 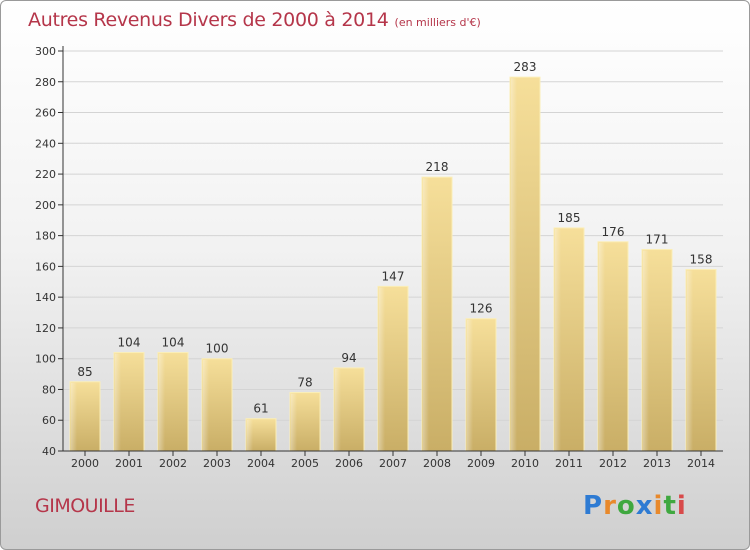 I want to click on value-label-2005: 78, so click(x=304, y=383).